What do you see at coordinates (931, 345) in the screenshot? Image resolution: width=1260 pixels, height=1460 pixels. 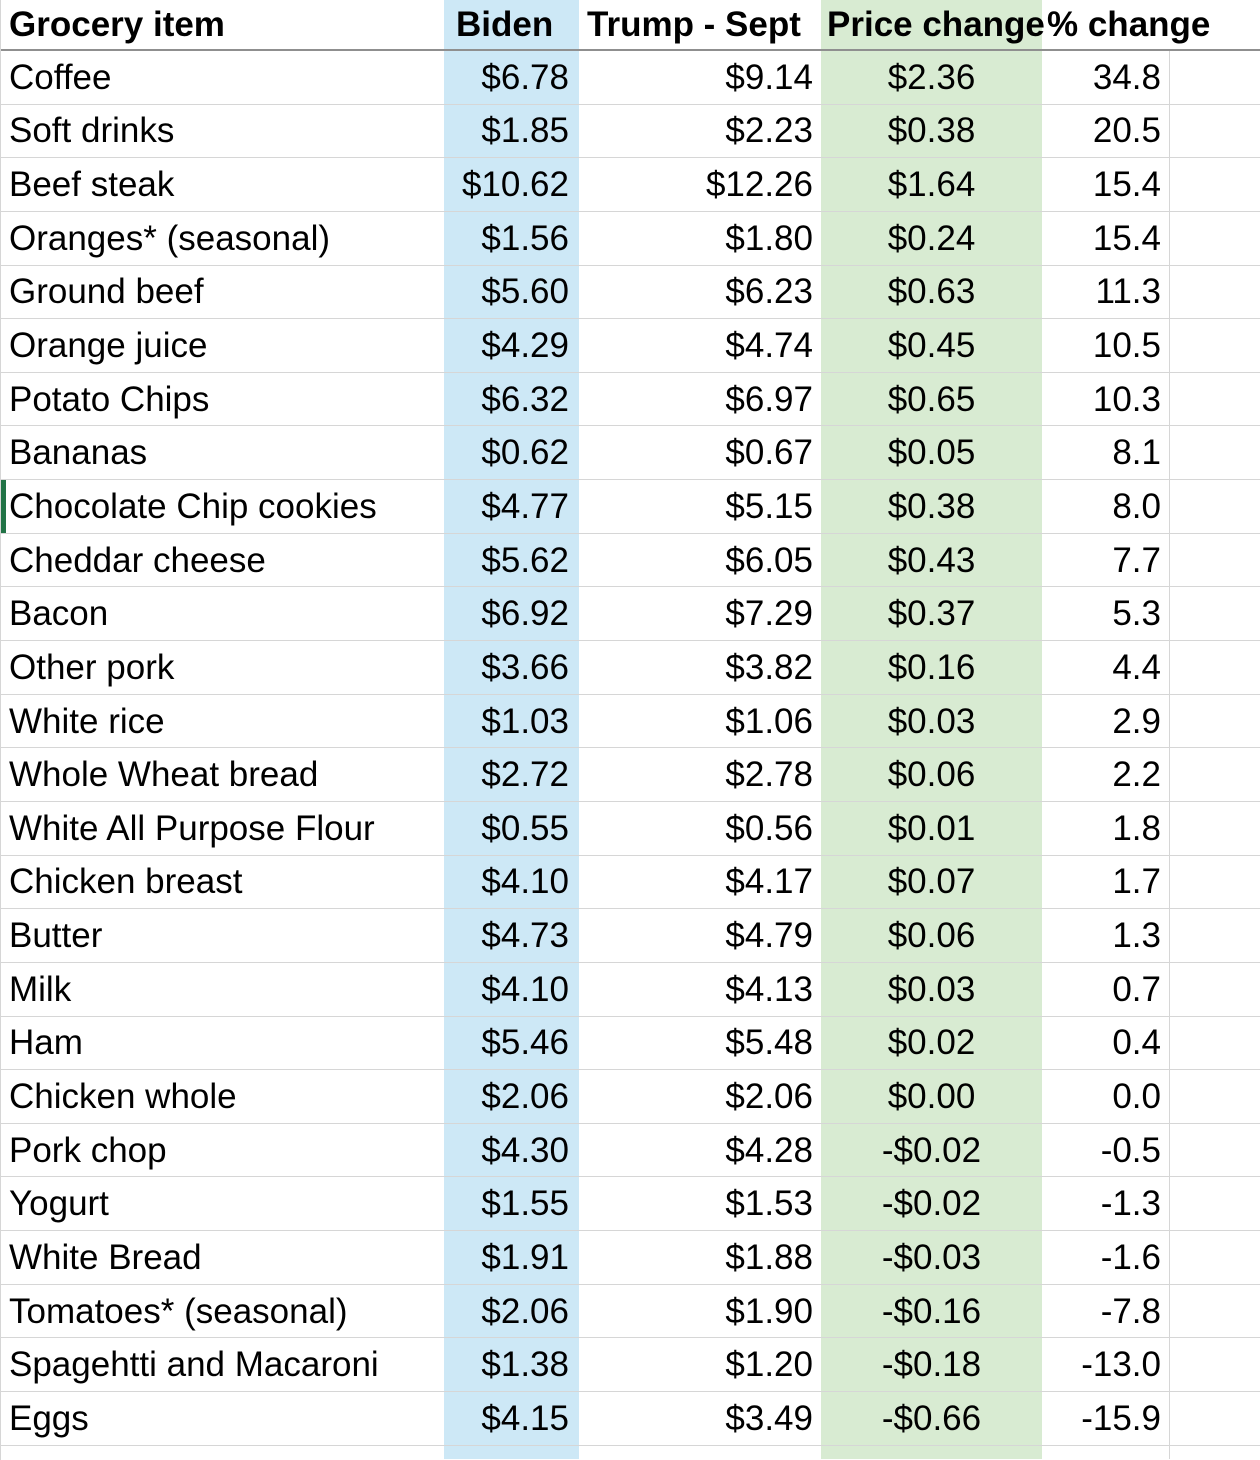 I see `cell-price-change: $0.45` at bounding box center [931, 345].